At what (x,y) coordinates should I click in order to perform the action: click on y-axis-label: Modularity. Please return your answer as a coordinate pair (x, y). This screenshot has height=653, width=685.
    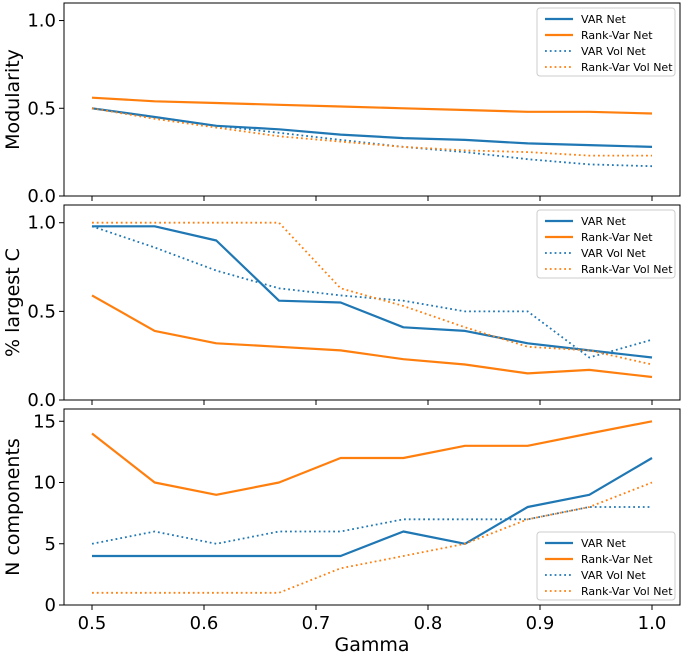
    Looking at the image, I should click on (13, 99).